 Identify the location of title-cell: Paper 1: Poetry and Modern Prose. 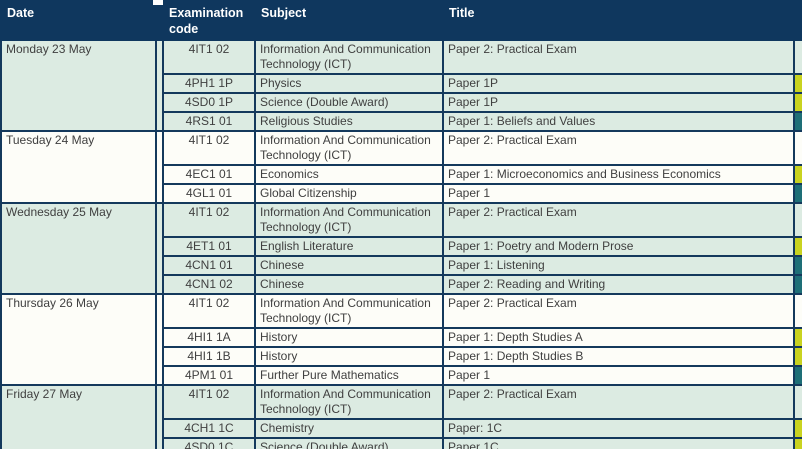
(618, 246).